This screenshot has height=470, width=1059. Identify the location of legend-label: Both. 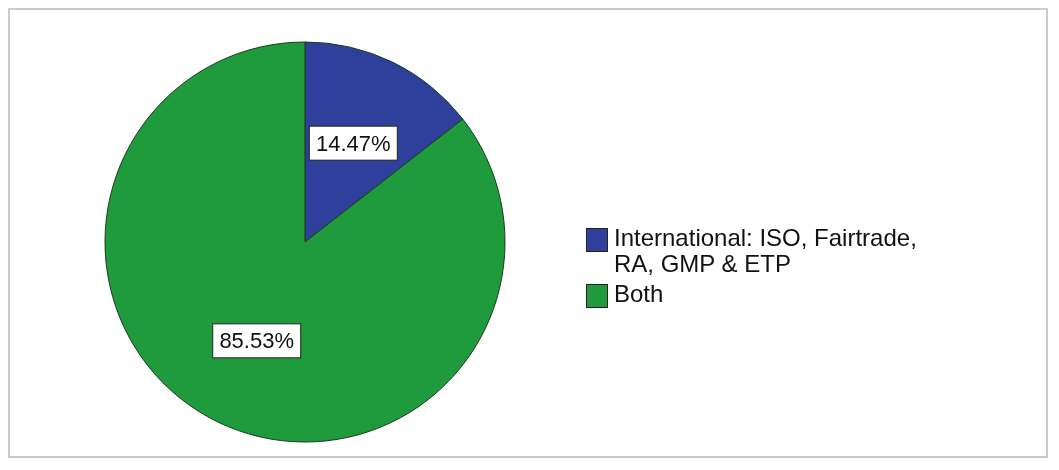
(639, 293).